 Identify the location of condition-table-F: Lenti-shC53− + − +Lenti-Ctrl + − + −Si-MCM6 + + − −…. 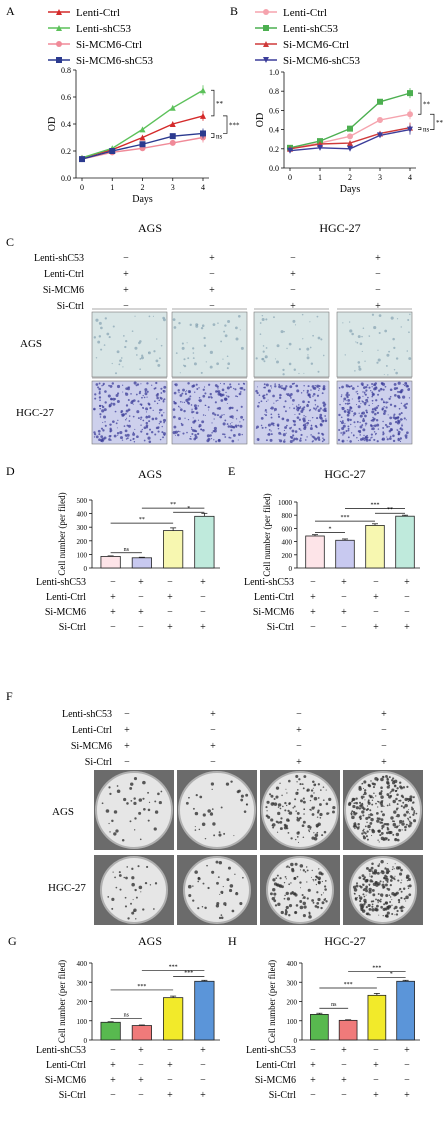
(224, 738).